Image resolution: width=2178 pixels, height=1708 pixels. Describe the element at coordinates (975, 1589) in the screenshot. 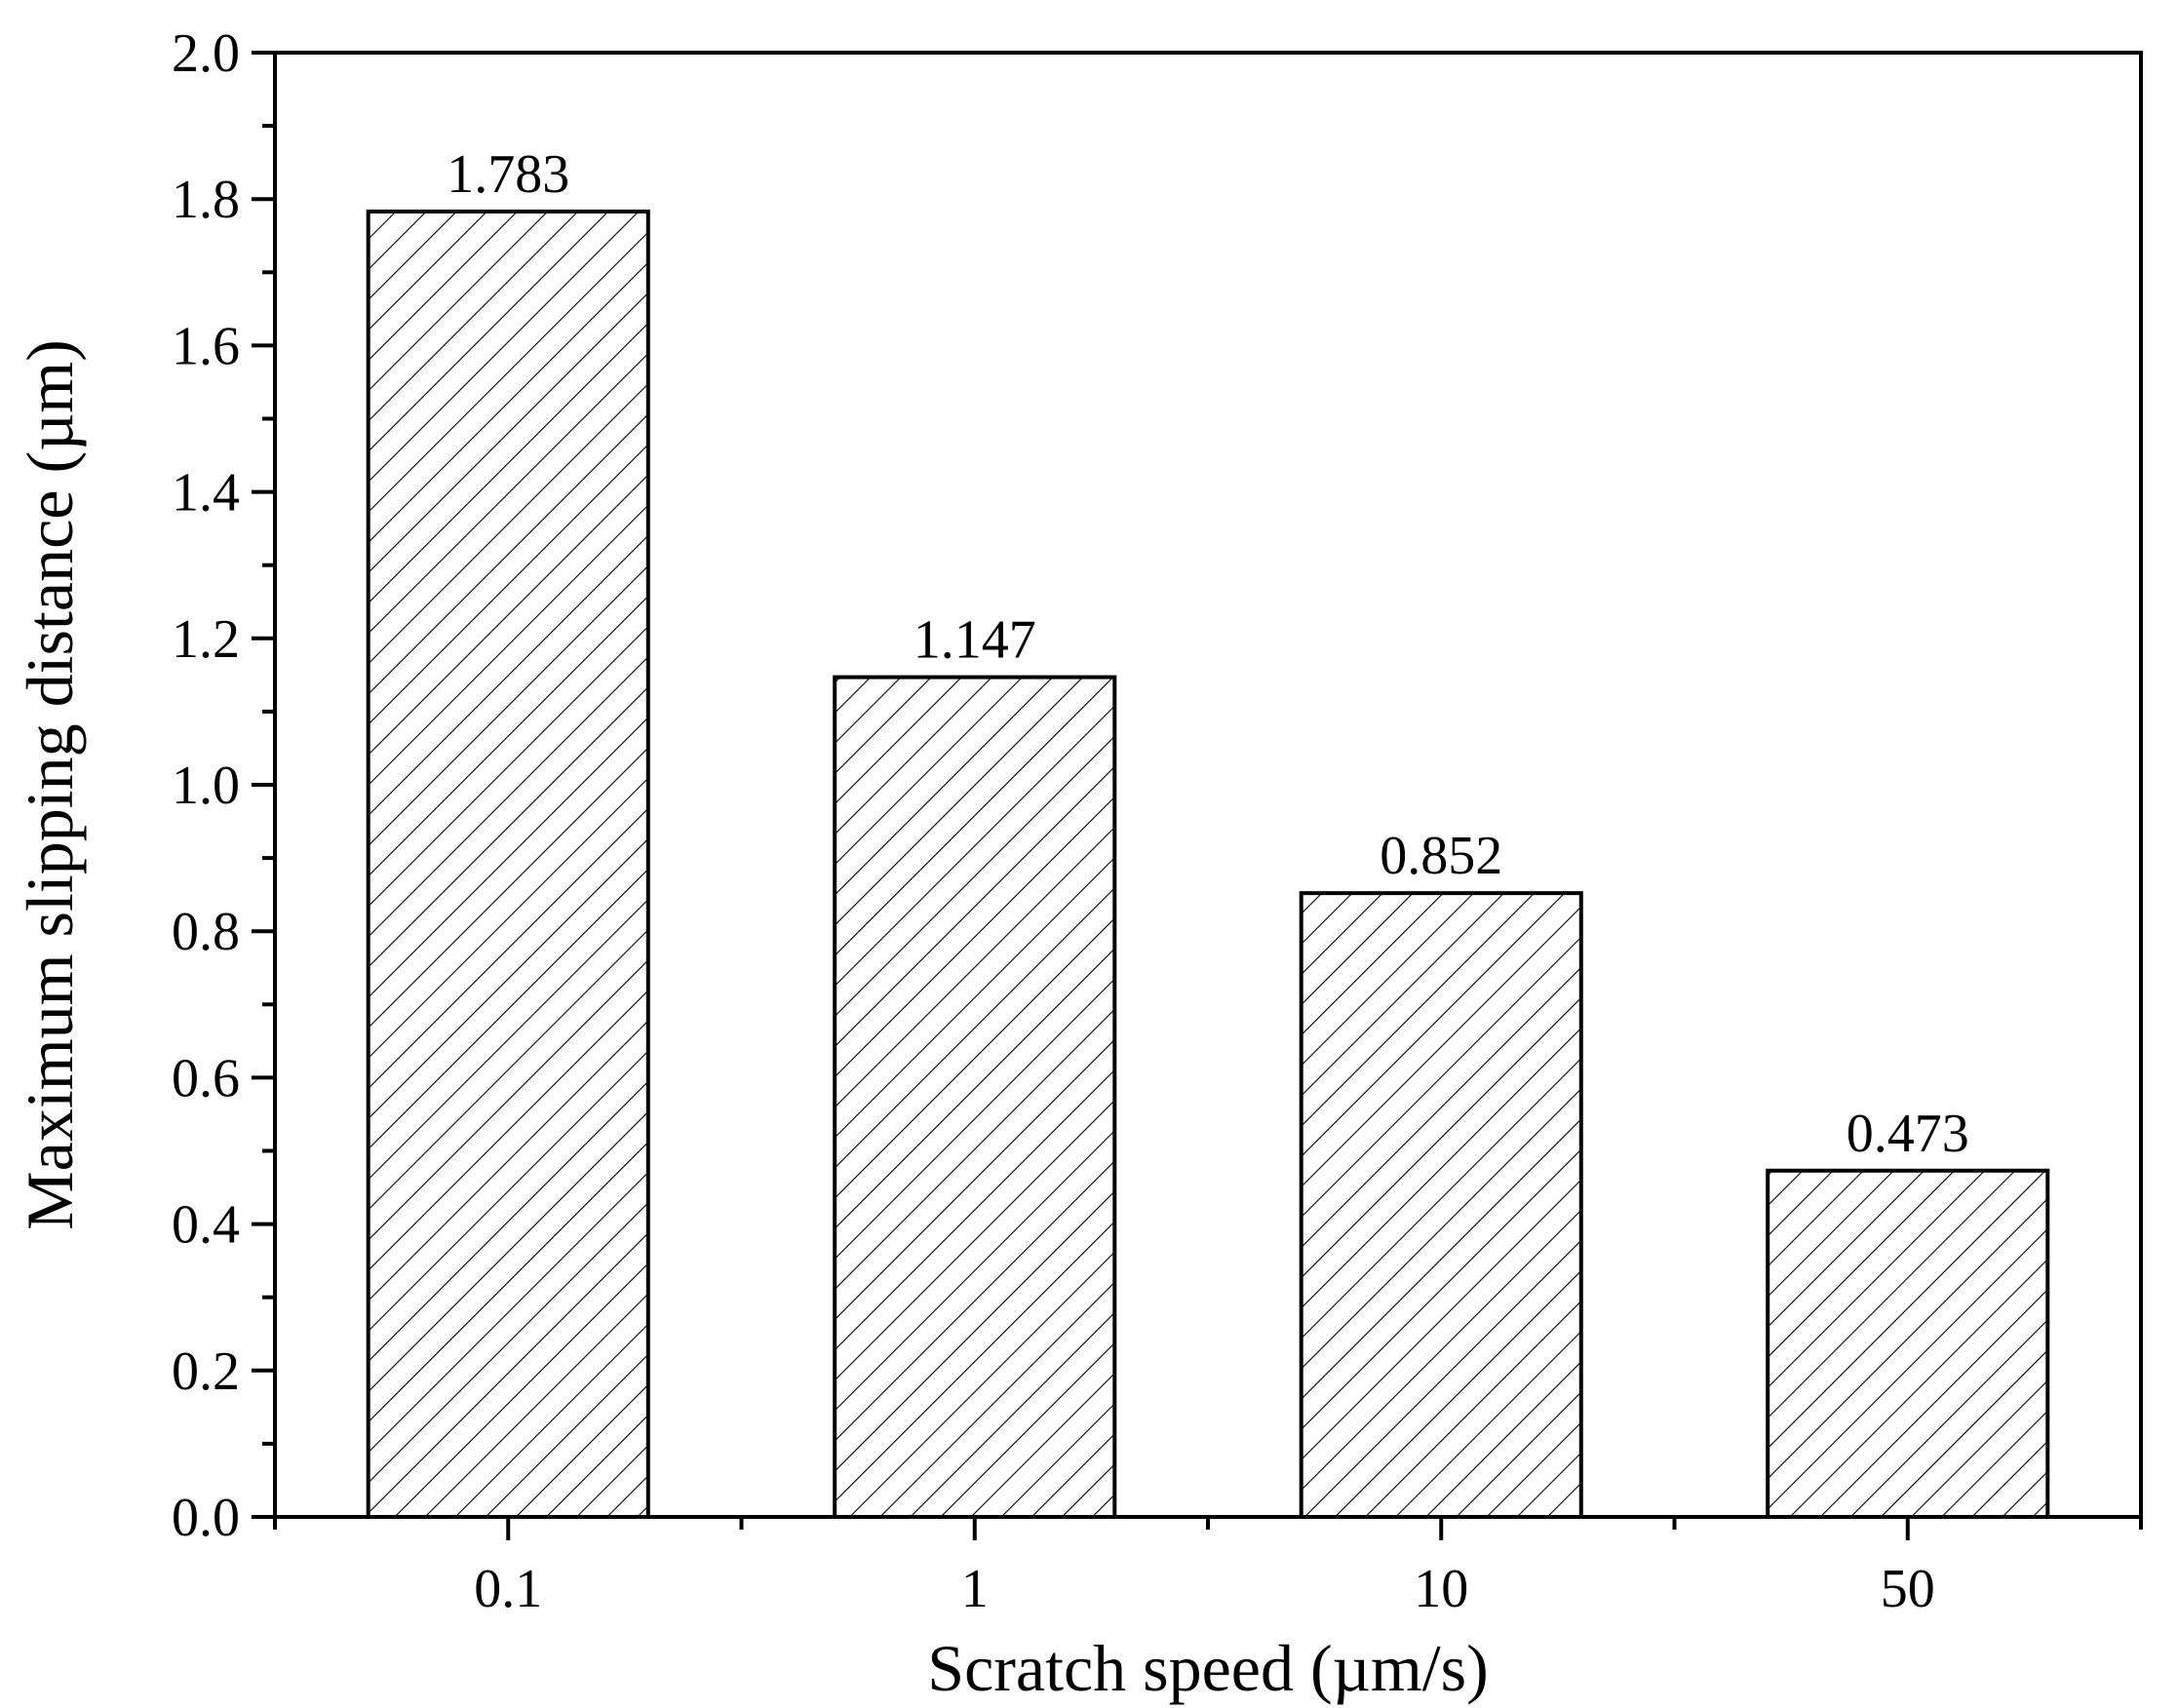

I see `x-tick-label: 1` at that location.